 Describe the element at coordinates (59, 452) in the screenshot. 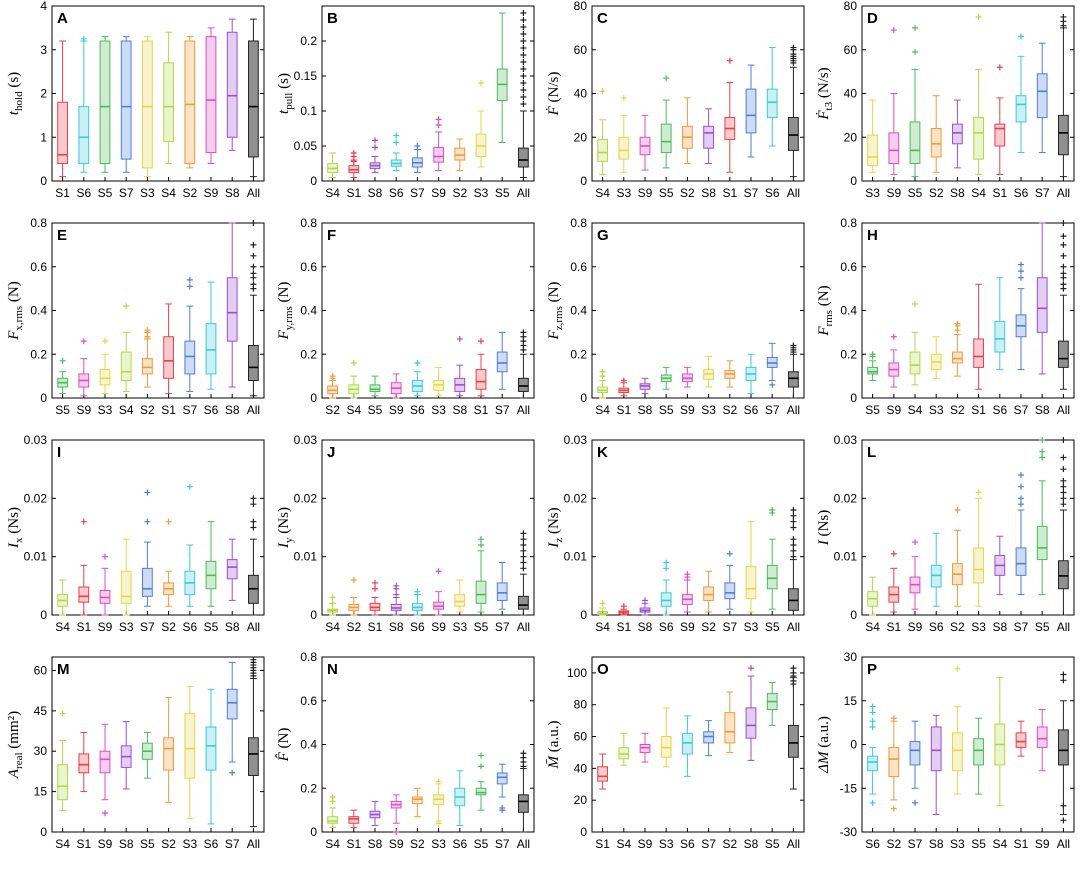

I see `panel-letter: I` at that location.